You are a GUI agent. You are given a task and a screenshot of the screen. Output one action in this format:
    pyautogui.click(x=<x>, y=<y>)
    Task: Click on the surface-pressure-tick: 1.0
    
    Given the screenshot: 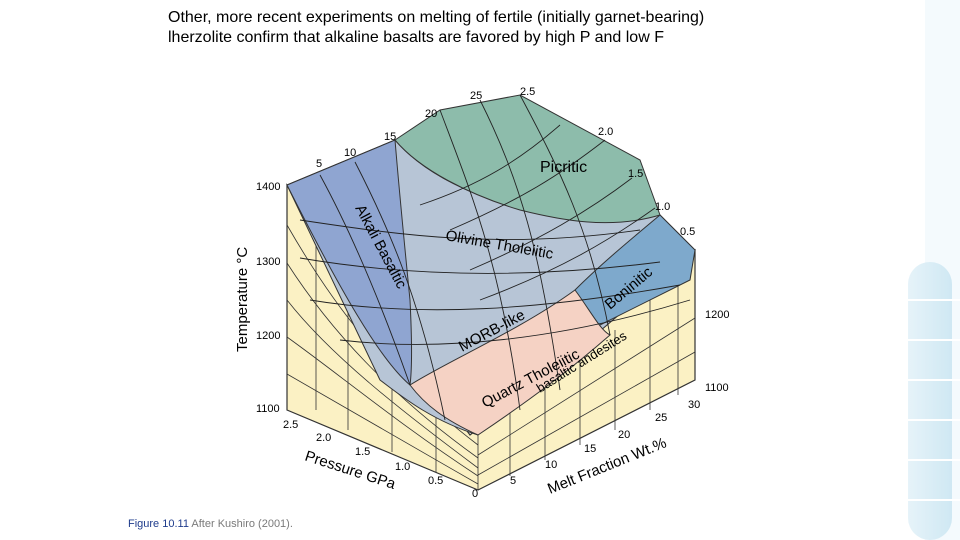 What is the action you would take?
    pyautogui.click(x=662, y=207)
    